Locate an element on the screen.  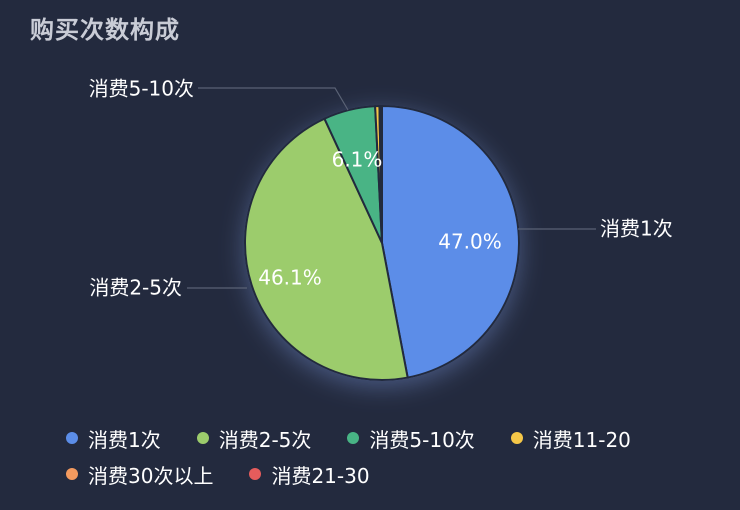
slice-name-label-2: 消费5-10次 is located at coordinates (141, 89).